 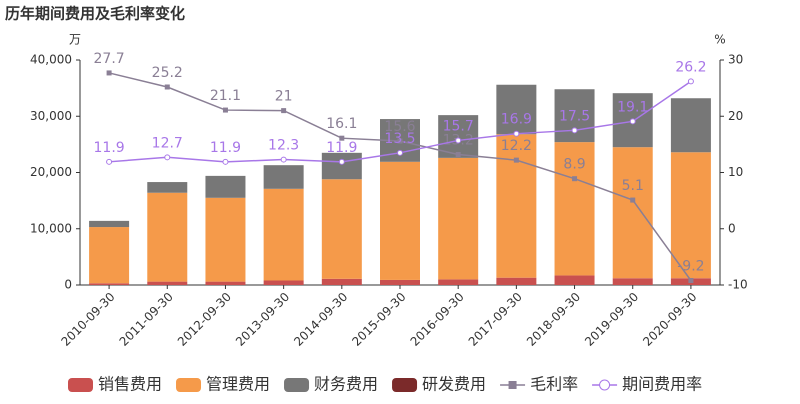 What do you see at coordinates (341, 124) in the screenshot?
I see `value-label: 16.1` at bounding box center [341, 124].